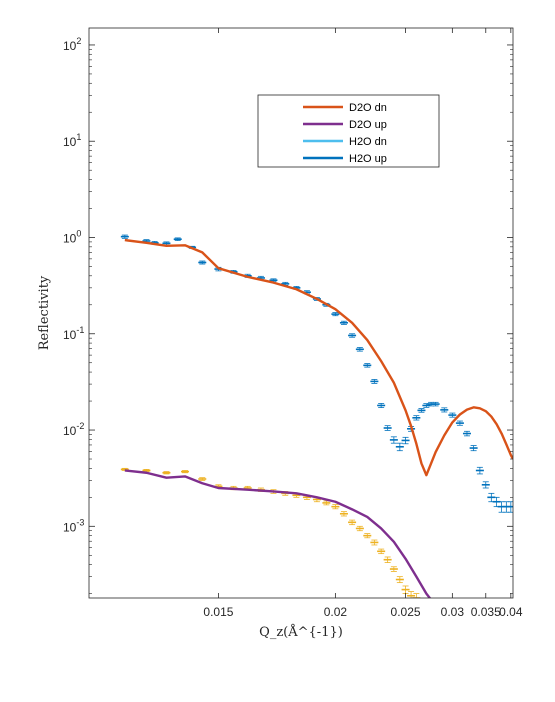 The width and height of the screenshot is (555, 702). I want to click on y-tick-label: 10⁻¹, so click(73, 333).